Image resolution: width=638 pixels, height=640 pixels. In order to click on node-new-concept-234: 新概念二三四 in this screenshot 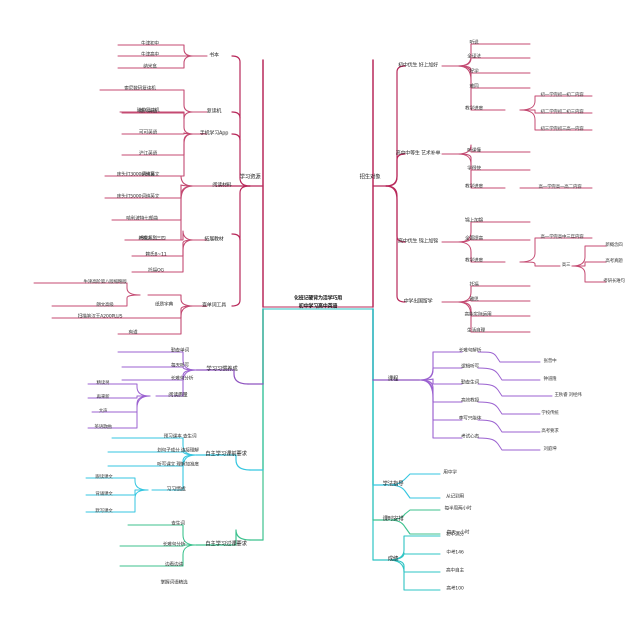, I will do `click(152, 239)`.